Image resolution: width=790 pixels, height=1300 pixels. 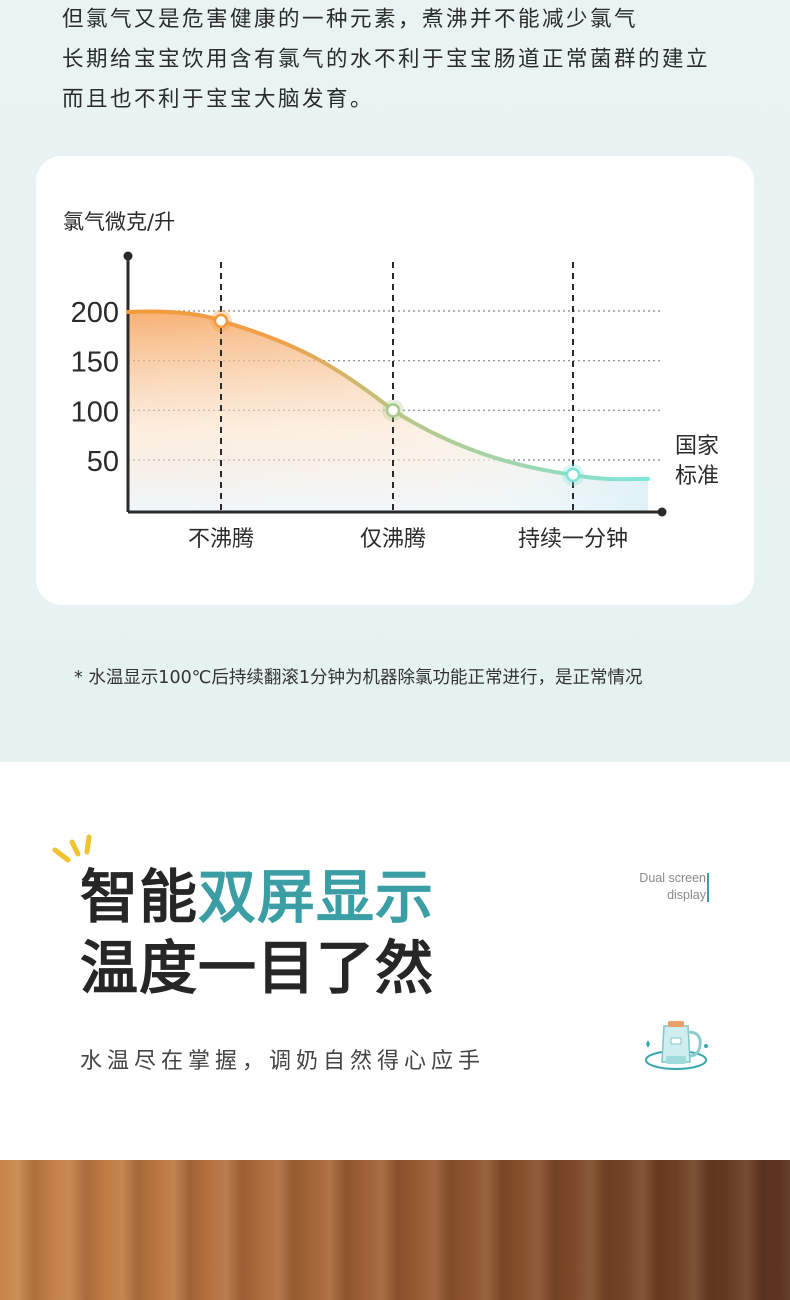 I want to click on footnote: * 水温显示100℃后持续翻滚1分钟为机器除氯功能正常进行，是正常情况, so click(x=358, y=678).